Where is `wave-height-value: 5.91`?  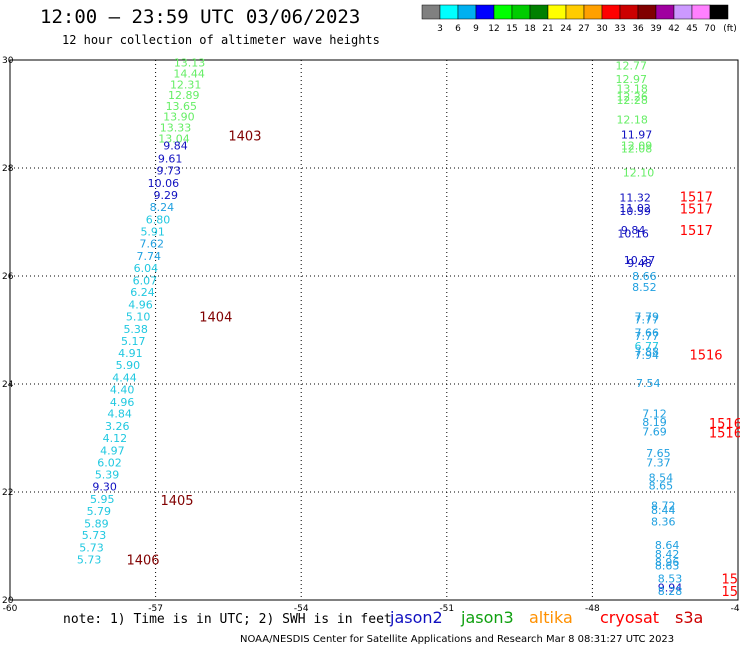 wave-height-value: 5.91 is located at coordinates (152, 232).